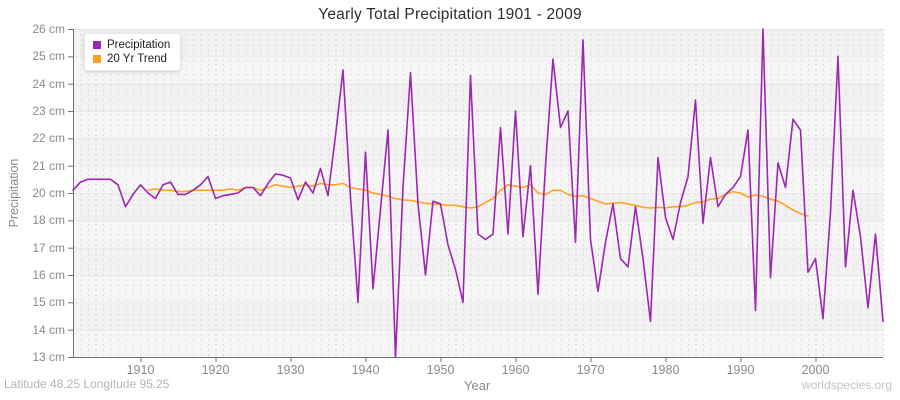 This screenshot has height=400, width=900. What do you see at coordinates (48, 56) in the screenshot?
I see `y-tick-label: 25 cm` at bounding box center [48, 56].